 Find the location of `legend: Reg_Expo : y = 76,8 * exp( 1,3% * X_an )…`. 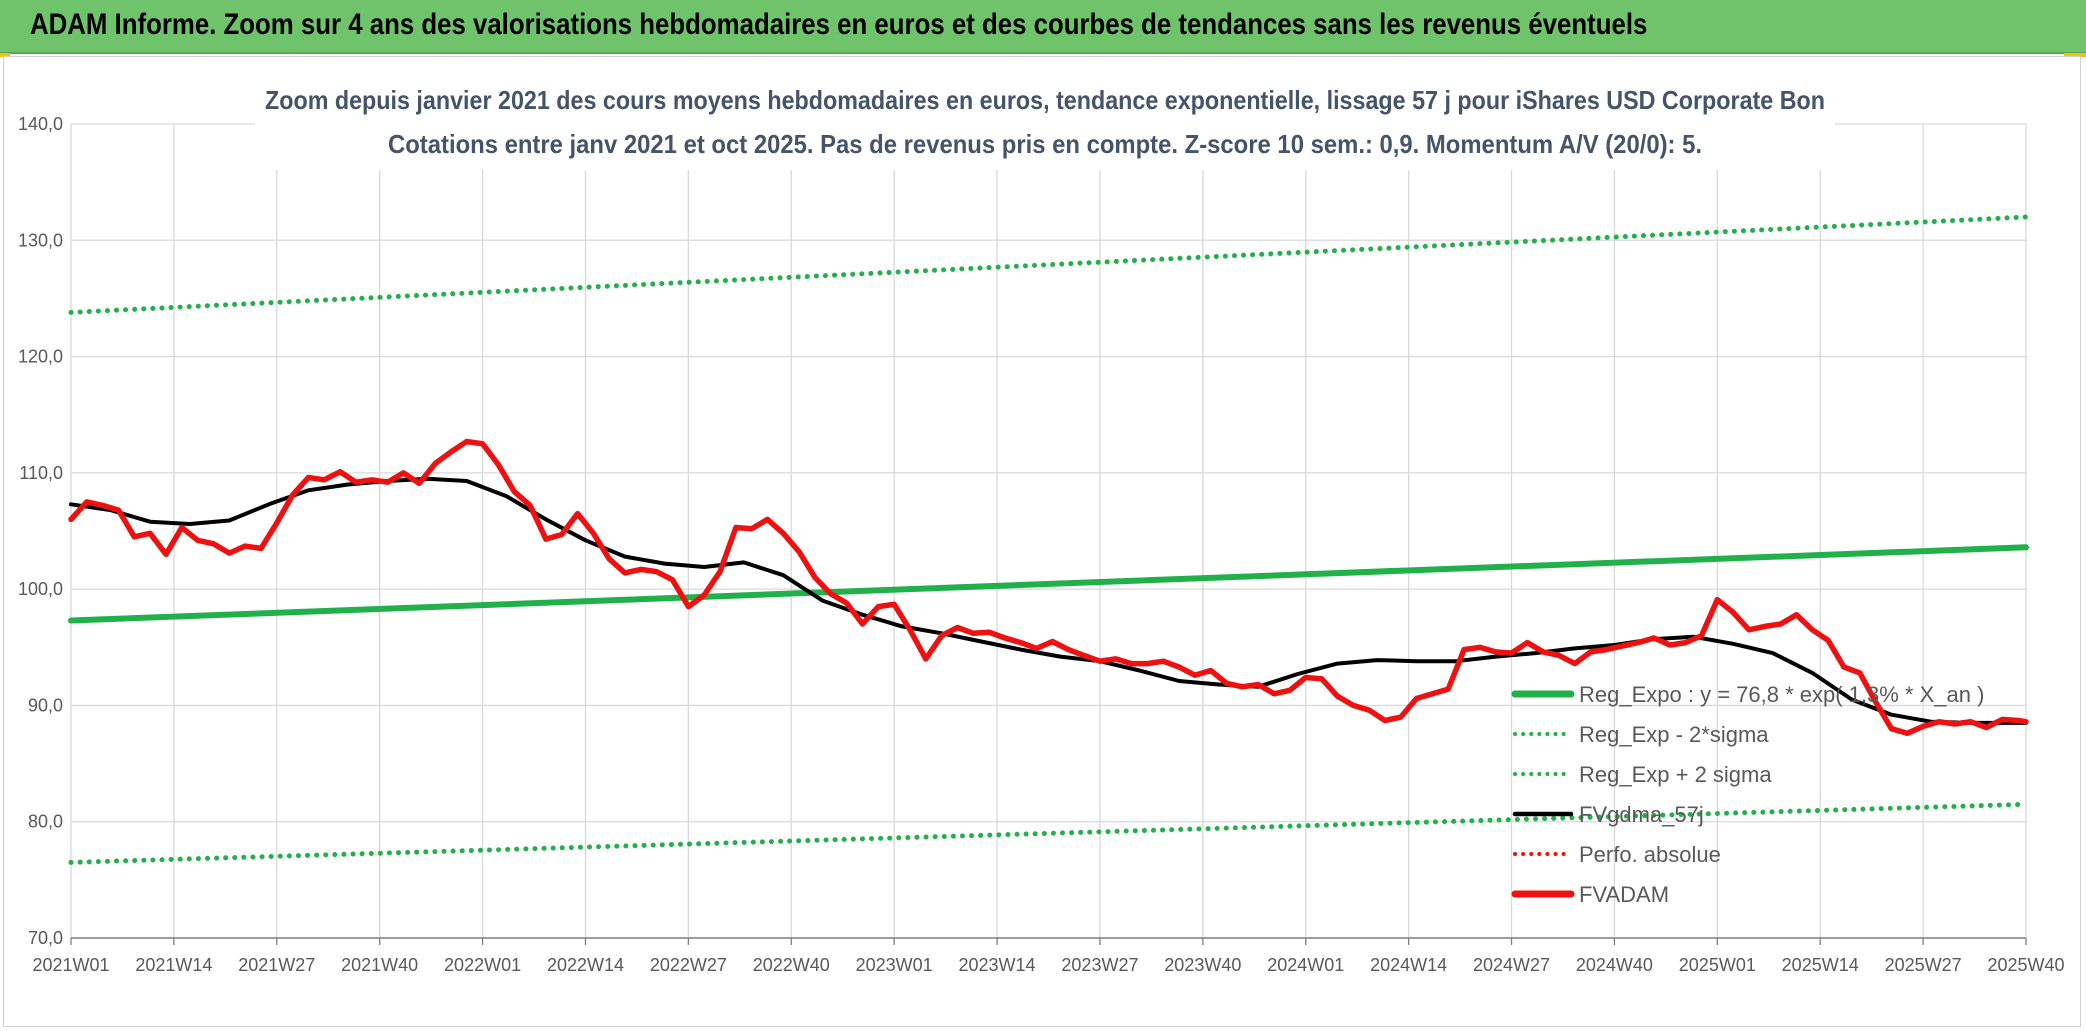

legend: Reg_Expo : y = 76,8 * exp( 1,3% * X_an )… is located at coordinates (1747, 794).